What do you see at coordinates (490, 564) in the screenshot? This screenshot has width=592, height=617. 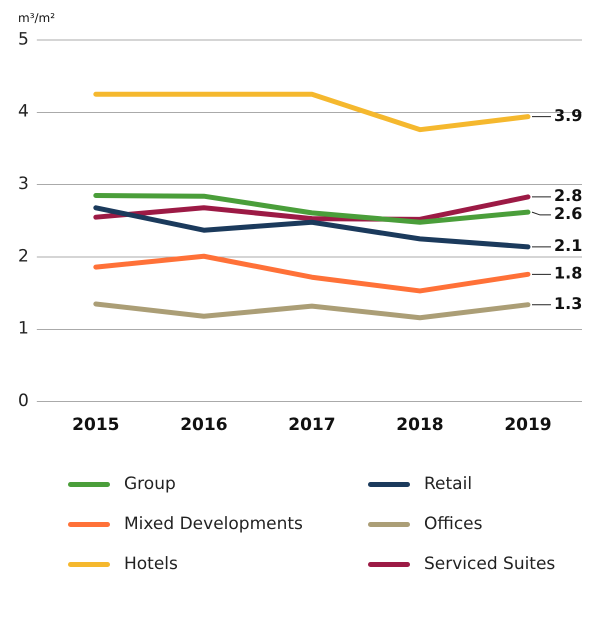 I see `legend-label: Serviced Suites` at bounding box center [490, 564].